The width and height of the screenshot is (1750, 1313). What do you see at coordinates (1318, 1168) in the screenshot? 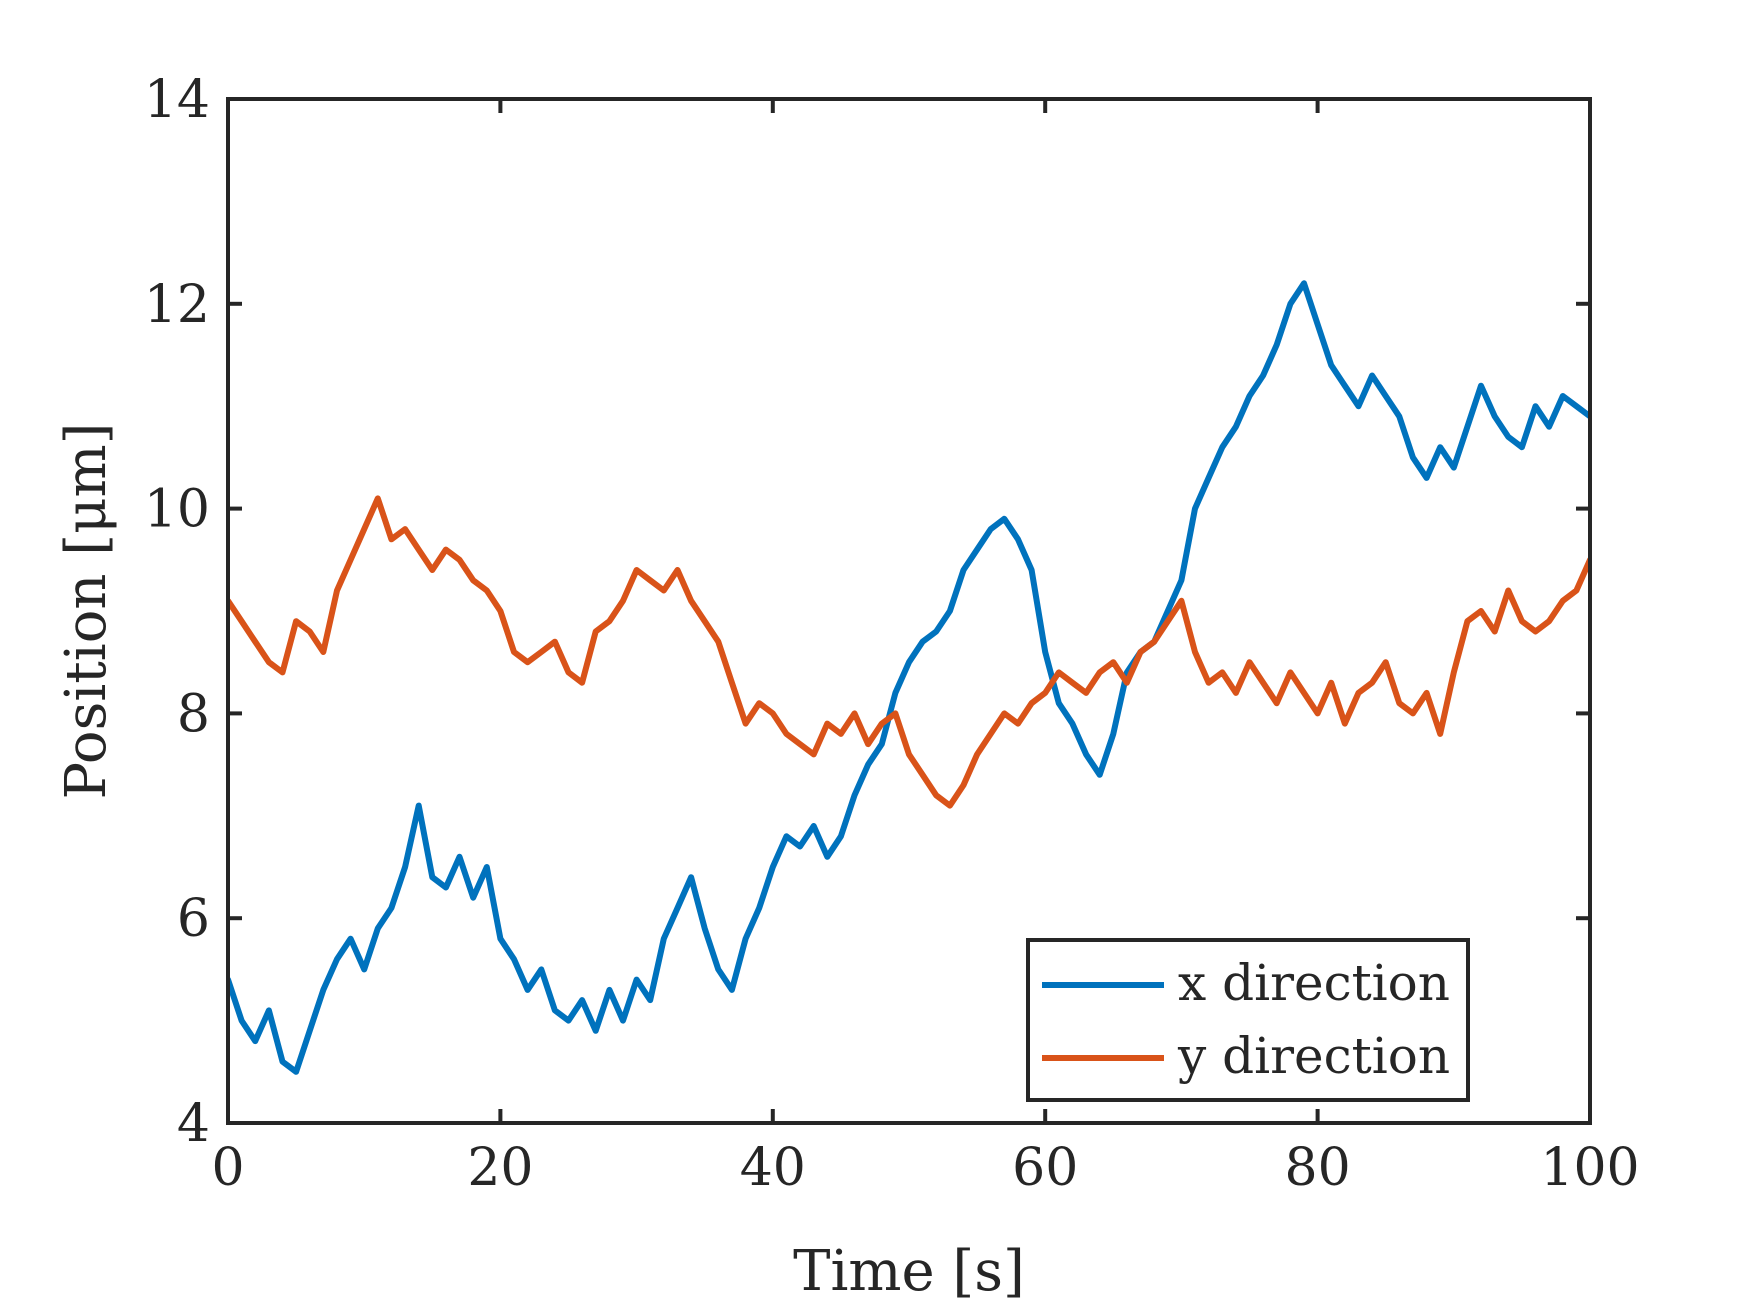
I see `x-tick-label-80: 80` at bounding box center [1318, 1168].